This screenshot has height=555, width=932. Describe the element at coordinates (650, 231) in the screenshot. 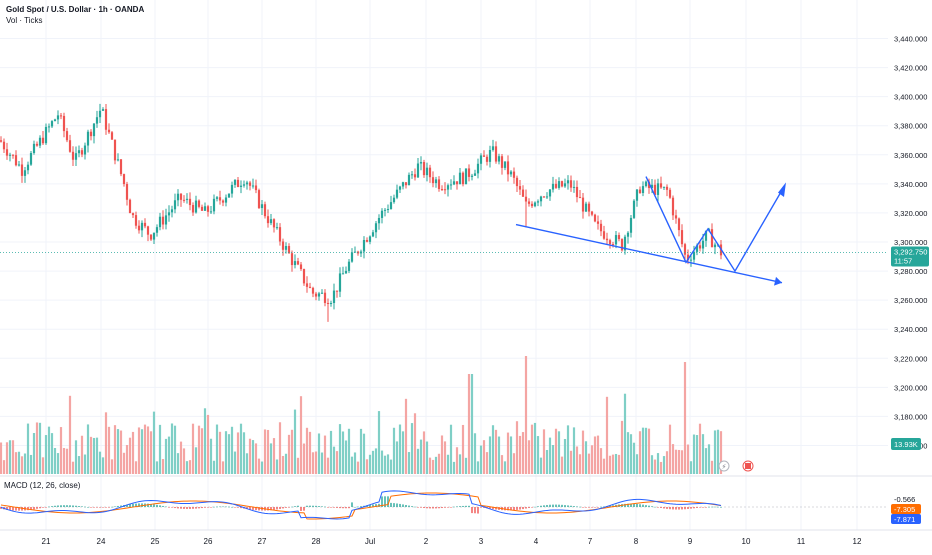

I see `drawings` at that location.